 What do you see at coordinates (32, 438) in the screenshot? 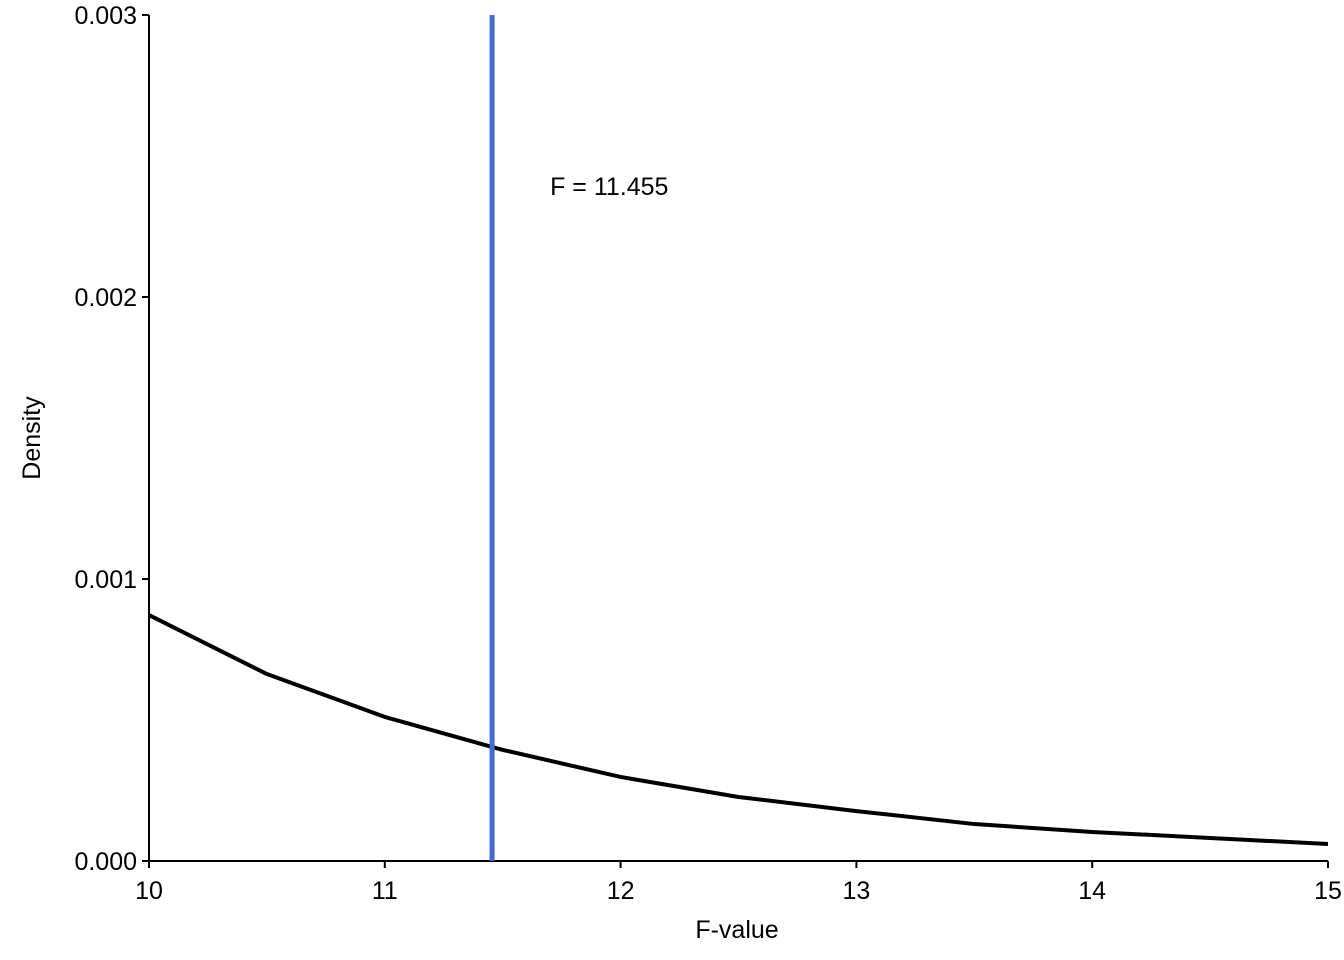
I see `y-axis-title: Density` at bounding box center [32, 438].